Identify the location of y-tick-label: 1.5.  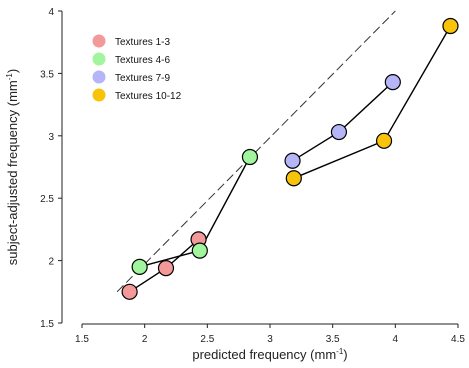
(47, 324).